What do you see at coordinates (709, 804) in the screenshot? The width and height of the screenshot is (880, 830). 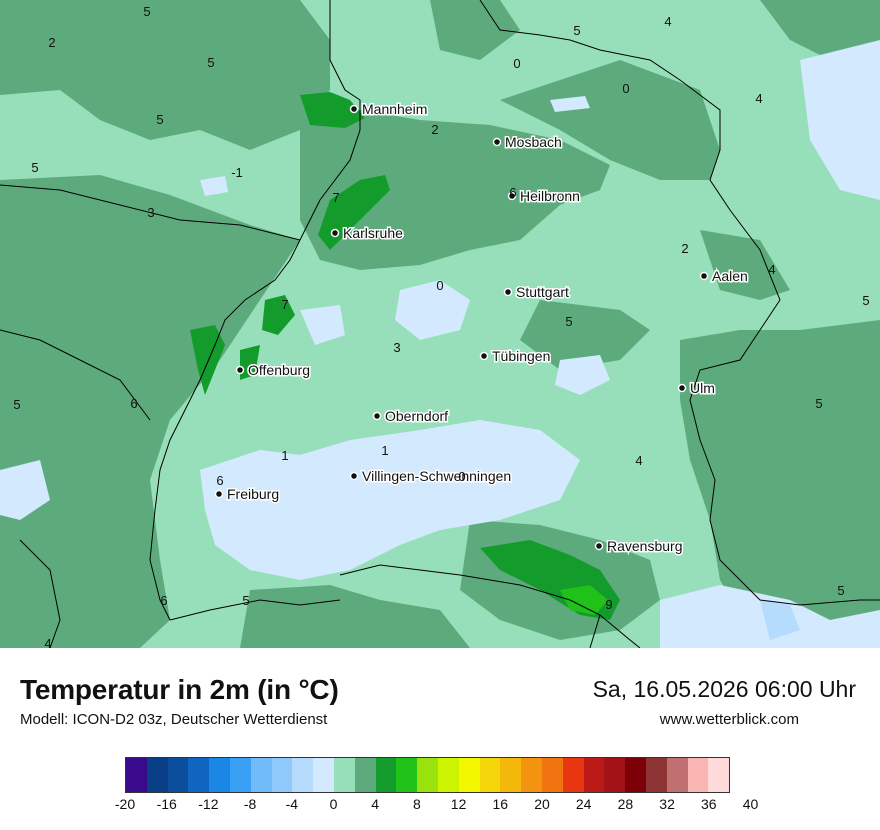 I see `legend-tick-label: 36` at bounding box center [709, 804].